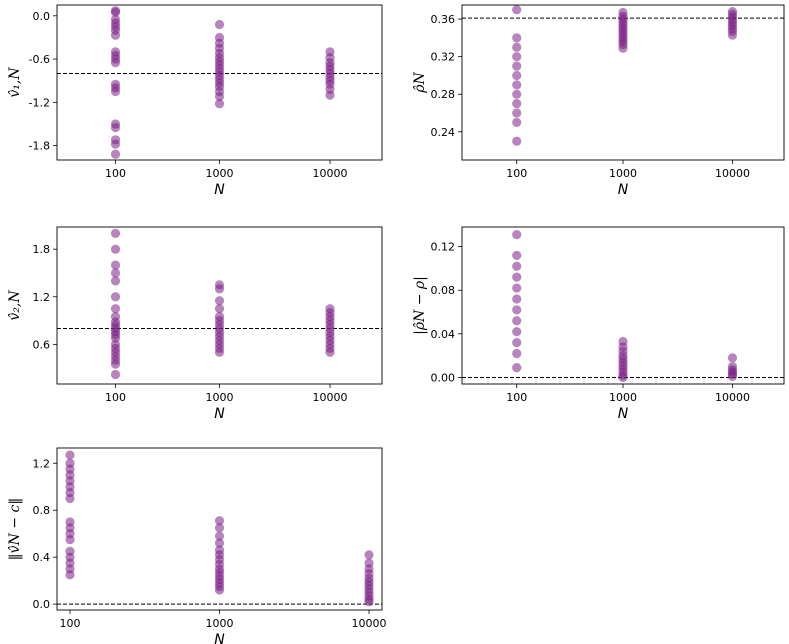  Describe the element at coordinates (15, 529) in the screenshot. I see `y-axis-label: ‖v̂N − c‖` at that location.